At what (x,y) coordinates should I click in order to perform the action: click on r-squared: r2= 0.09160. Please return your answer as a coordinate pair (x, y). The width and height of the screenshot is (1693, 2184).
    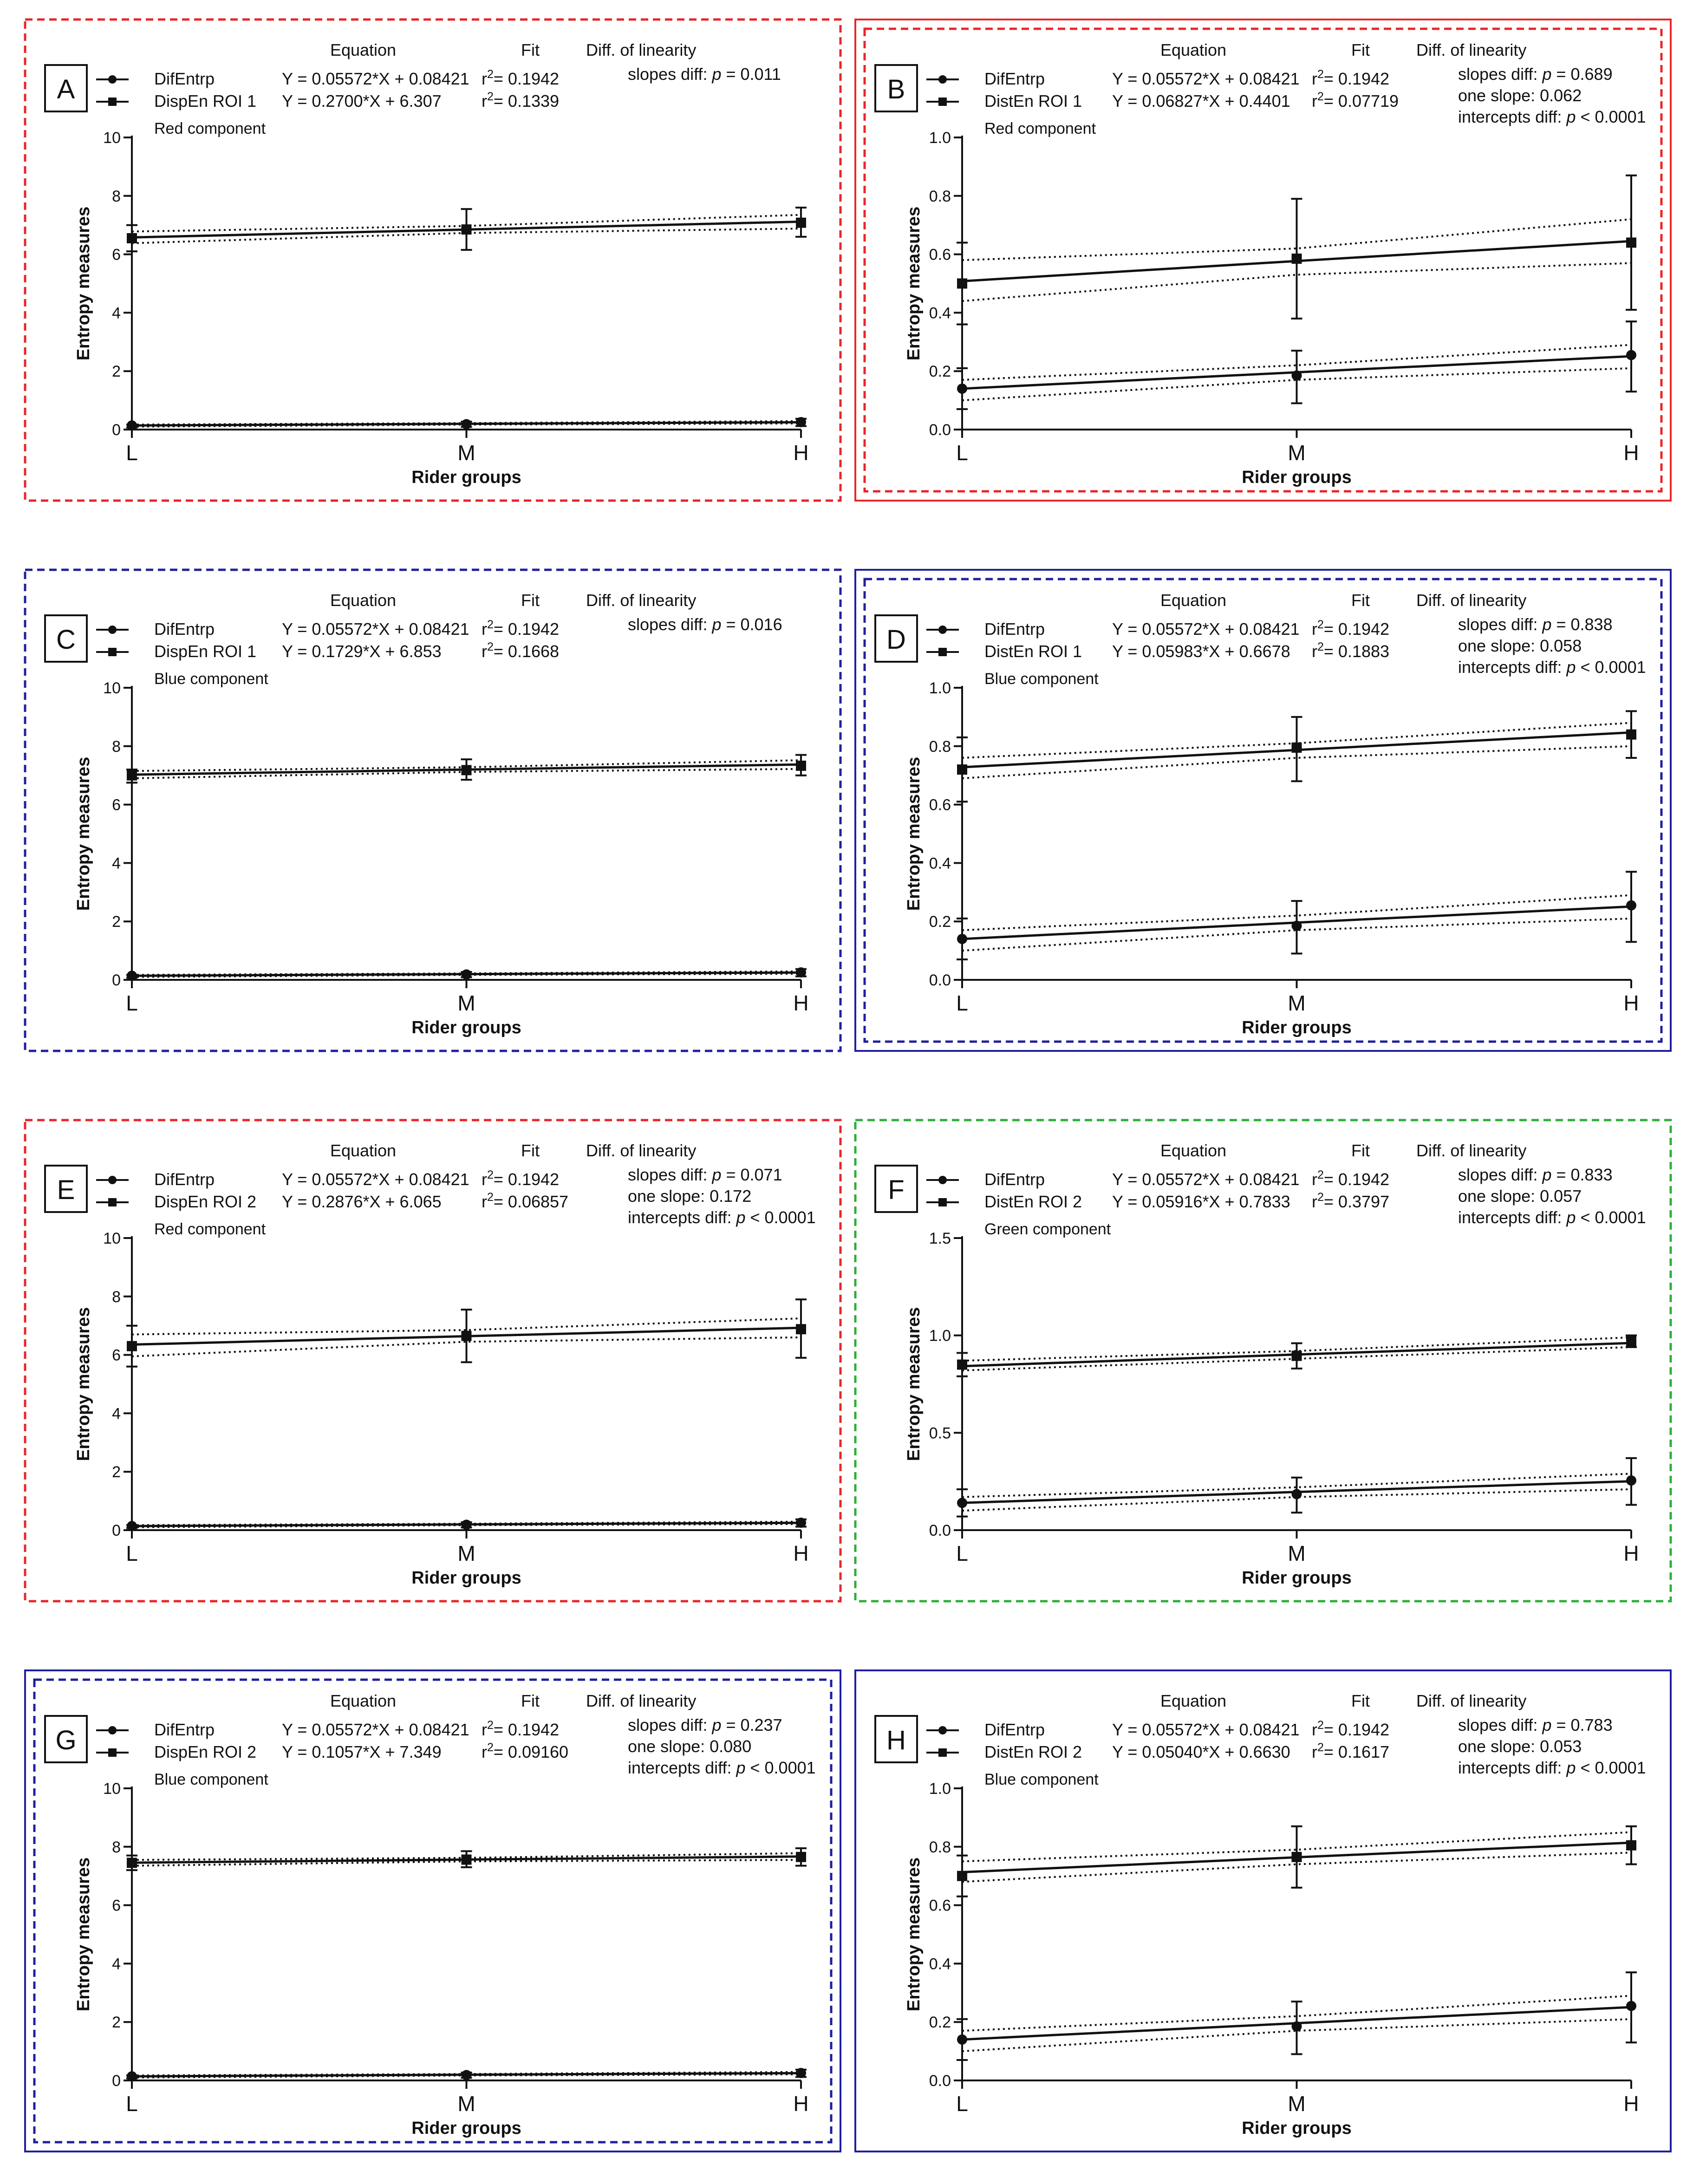
    Looking at the image, I should click on (525, 1751).